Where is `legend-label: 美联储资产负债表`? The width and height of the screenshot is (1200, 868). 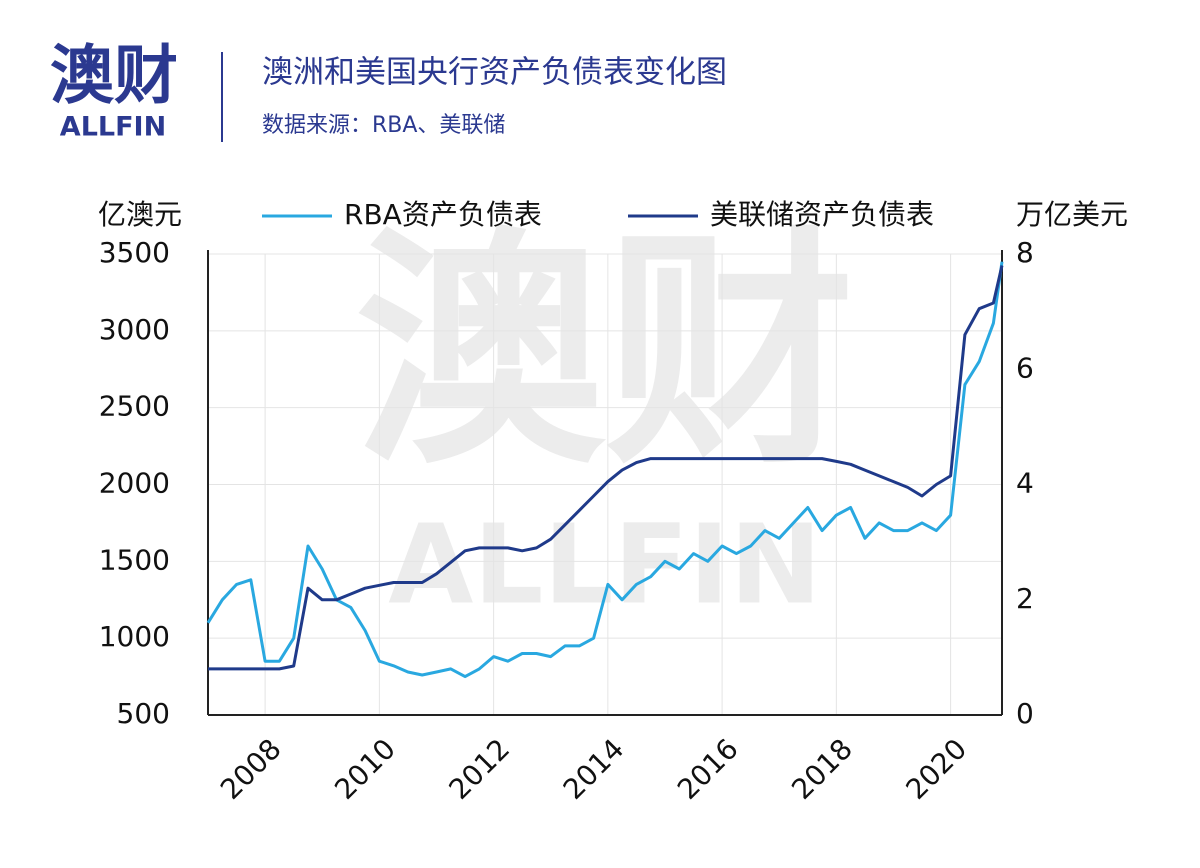 legend-label: 美联储资产负债表 is located at coordinates (822, 214).